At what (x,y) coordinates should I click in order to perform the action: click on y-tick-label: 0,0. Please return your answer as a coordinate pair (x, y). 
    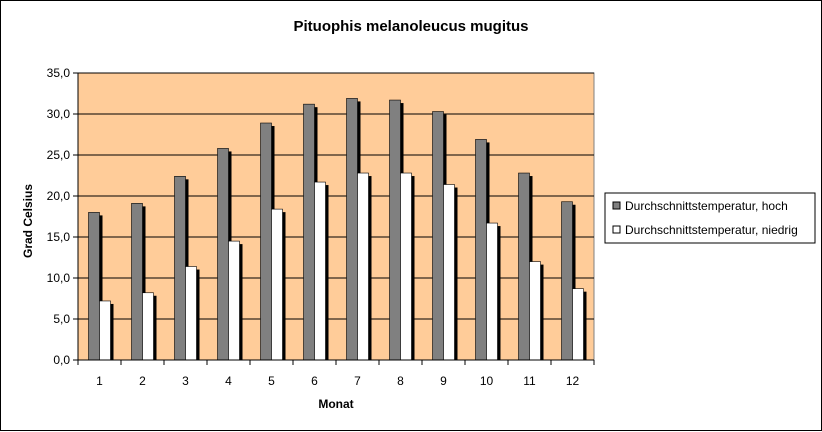
    Looking at the image, I should click on (61, 360).